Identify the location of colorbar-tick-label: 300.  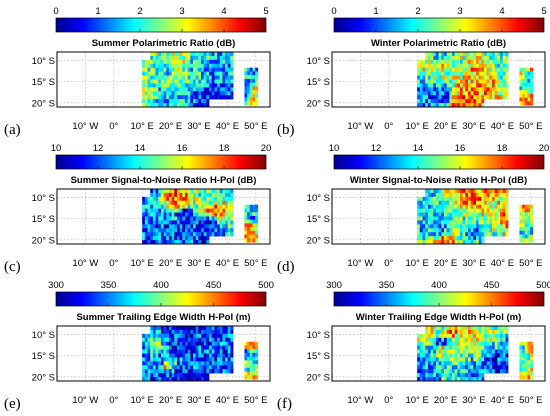
(56, 285).